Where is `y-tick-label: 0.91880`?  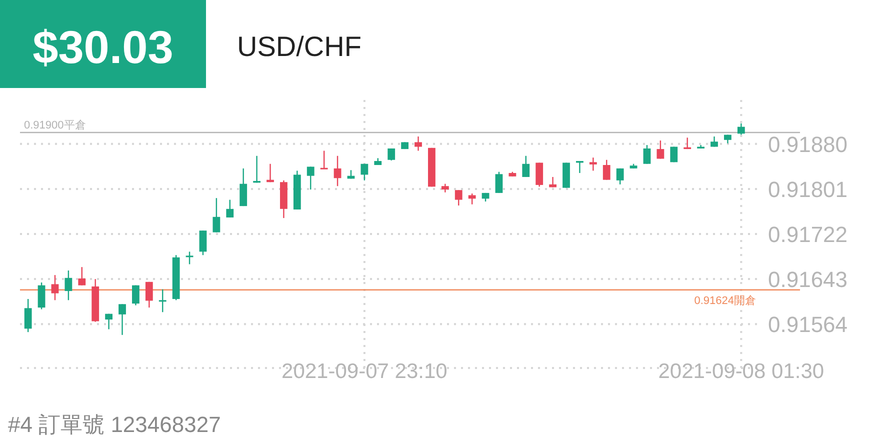
y-tick-label: 0.91880 is located at coordinates (808, 144).